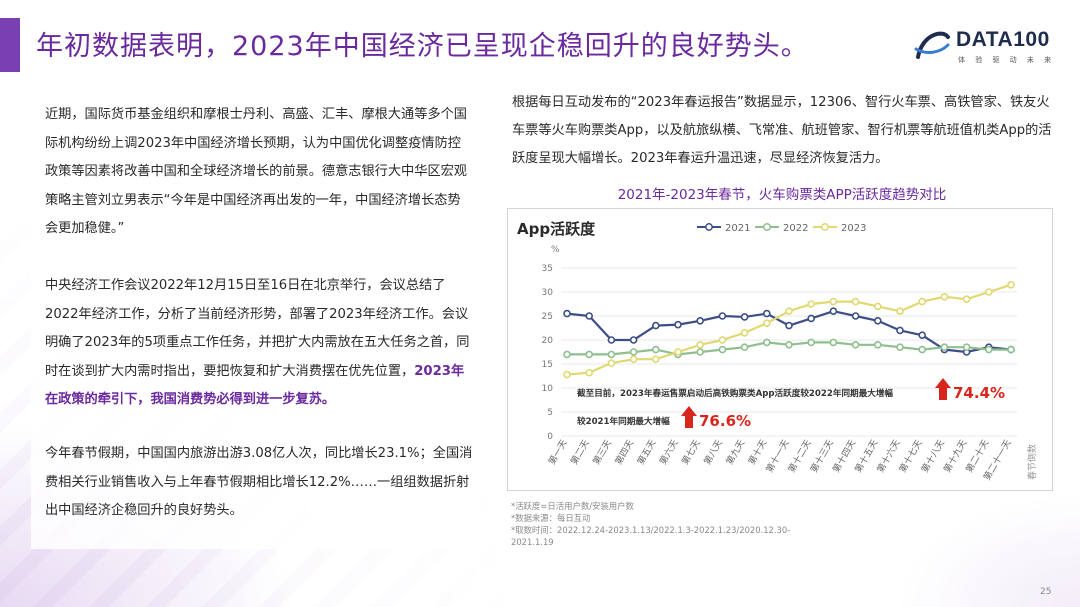 The width and height of the screenshot is (1080, 607). Describe the element at coordinates (767, 227) in the screenshot. I see `legend-marker-2022` at that location.